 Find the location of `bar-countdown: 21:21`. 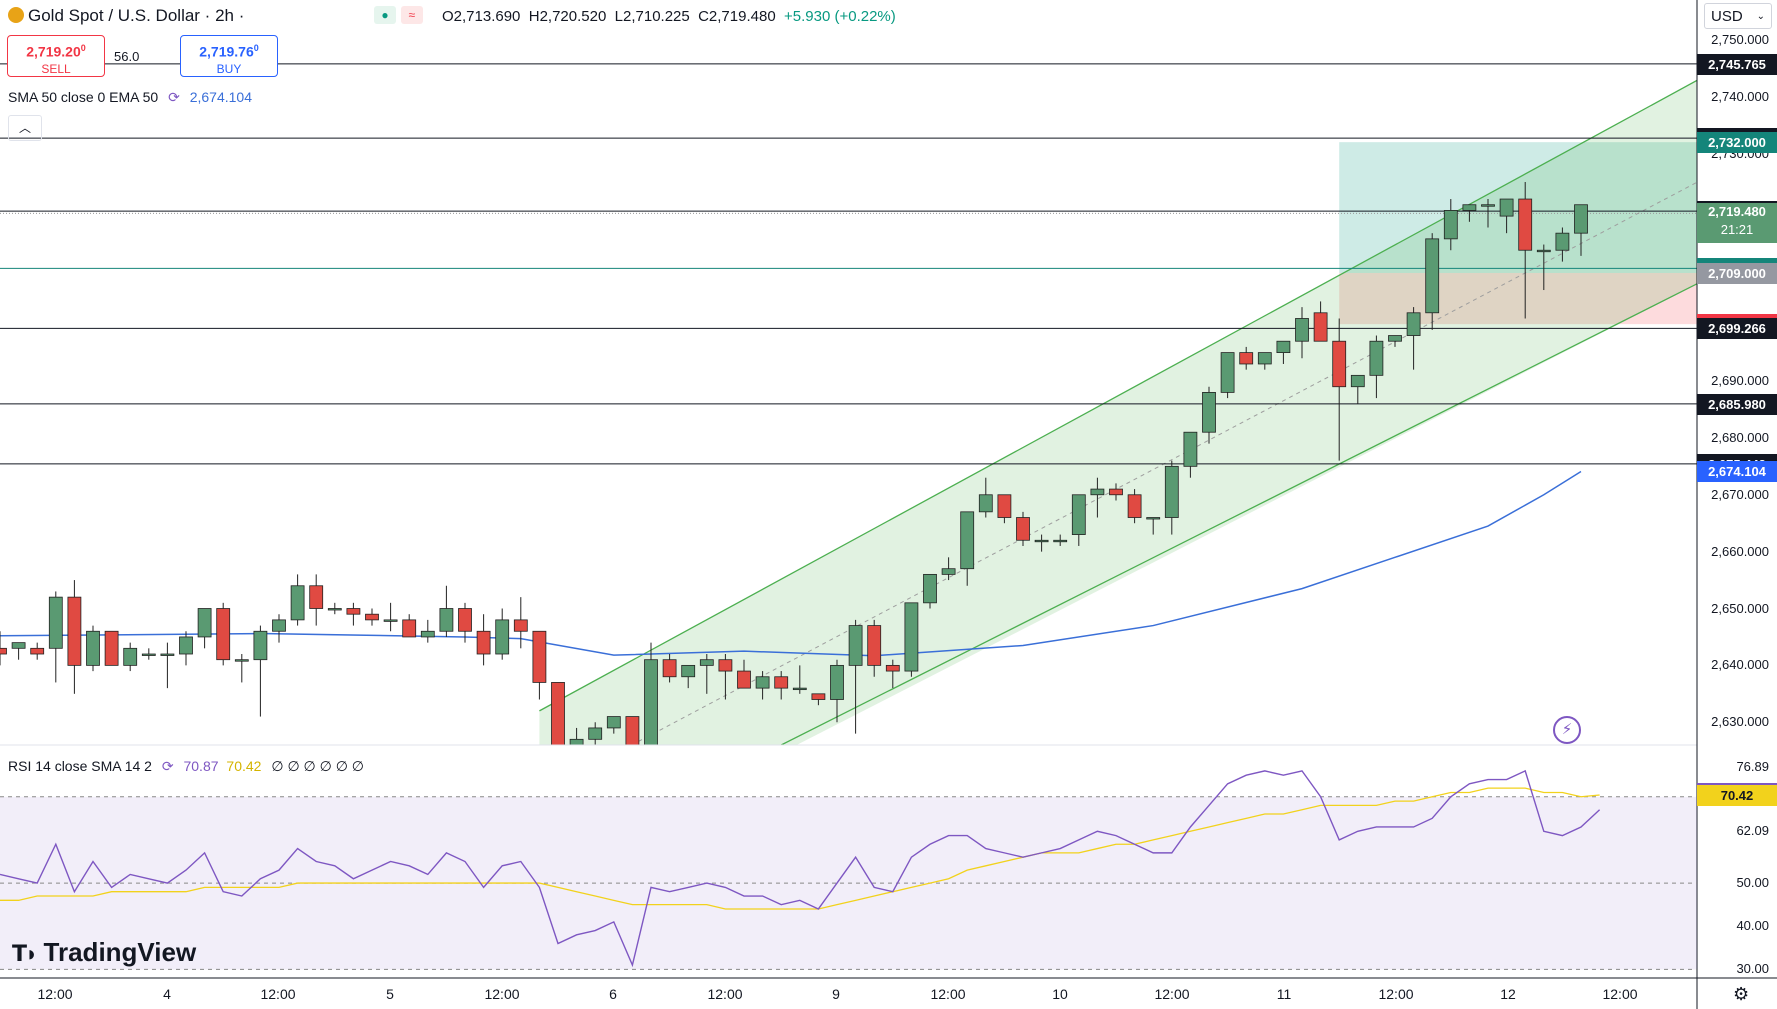

bar-countdown: 21:21 is located at coordinates (1737, 230).